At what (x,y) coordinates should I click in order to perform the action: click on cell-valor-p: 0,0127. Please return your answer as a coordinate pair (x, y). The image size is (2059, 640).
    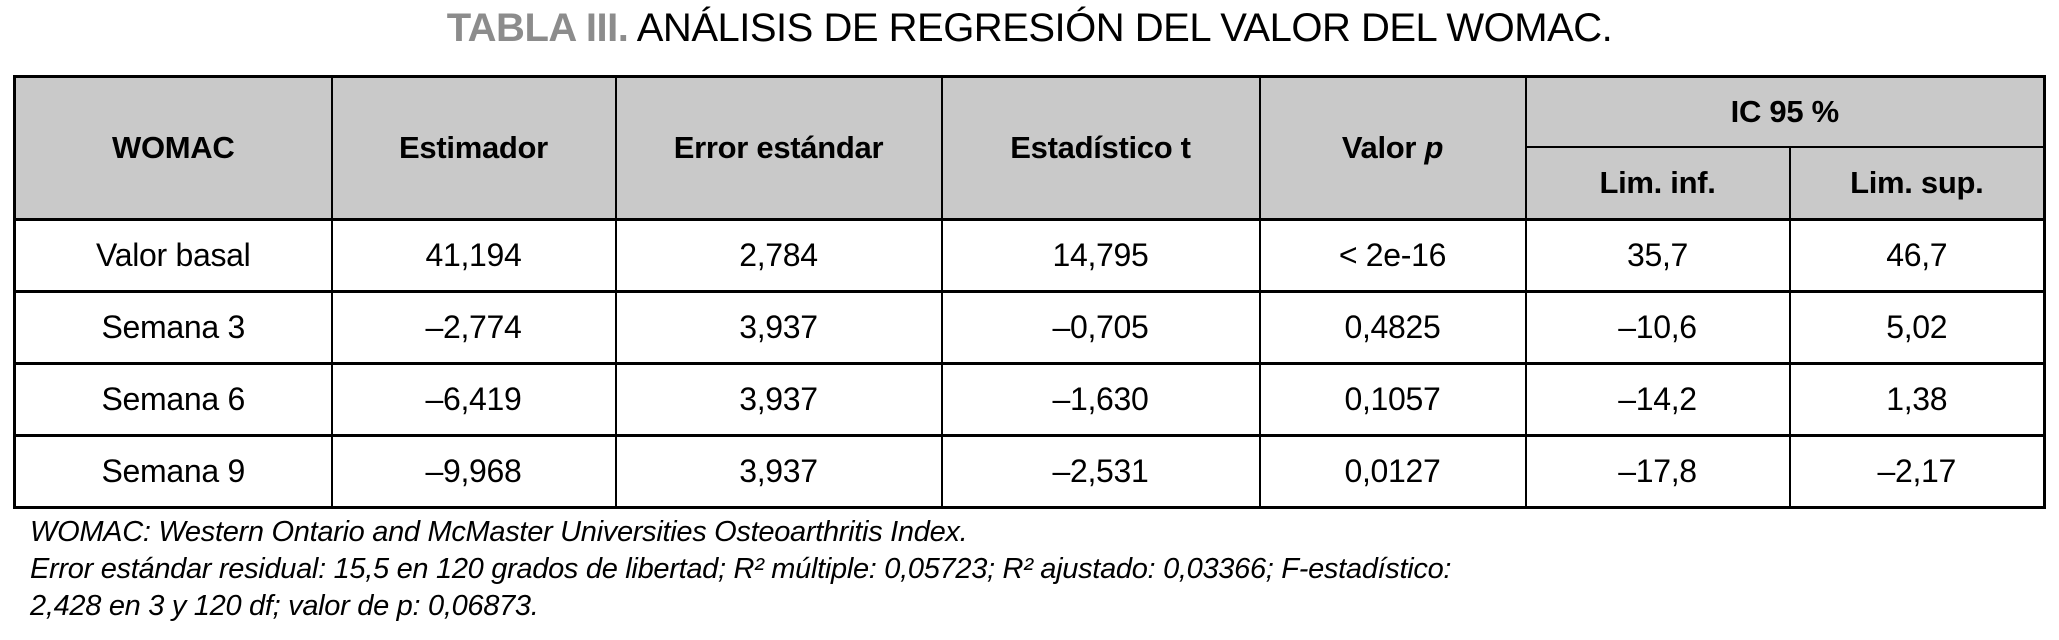
    Looking at the image, I should click on (1392, 471).